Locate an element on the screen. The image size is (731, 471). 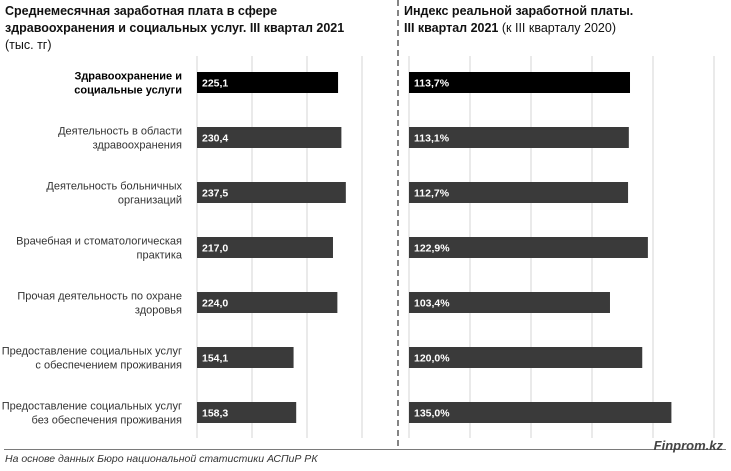
right-value-label: 122,9% is located at coordinates (432, 249).